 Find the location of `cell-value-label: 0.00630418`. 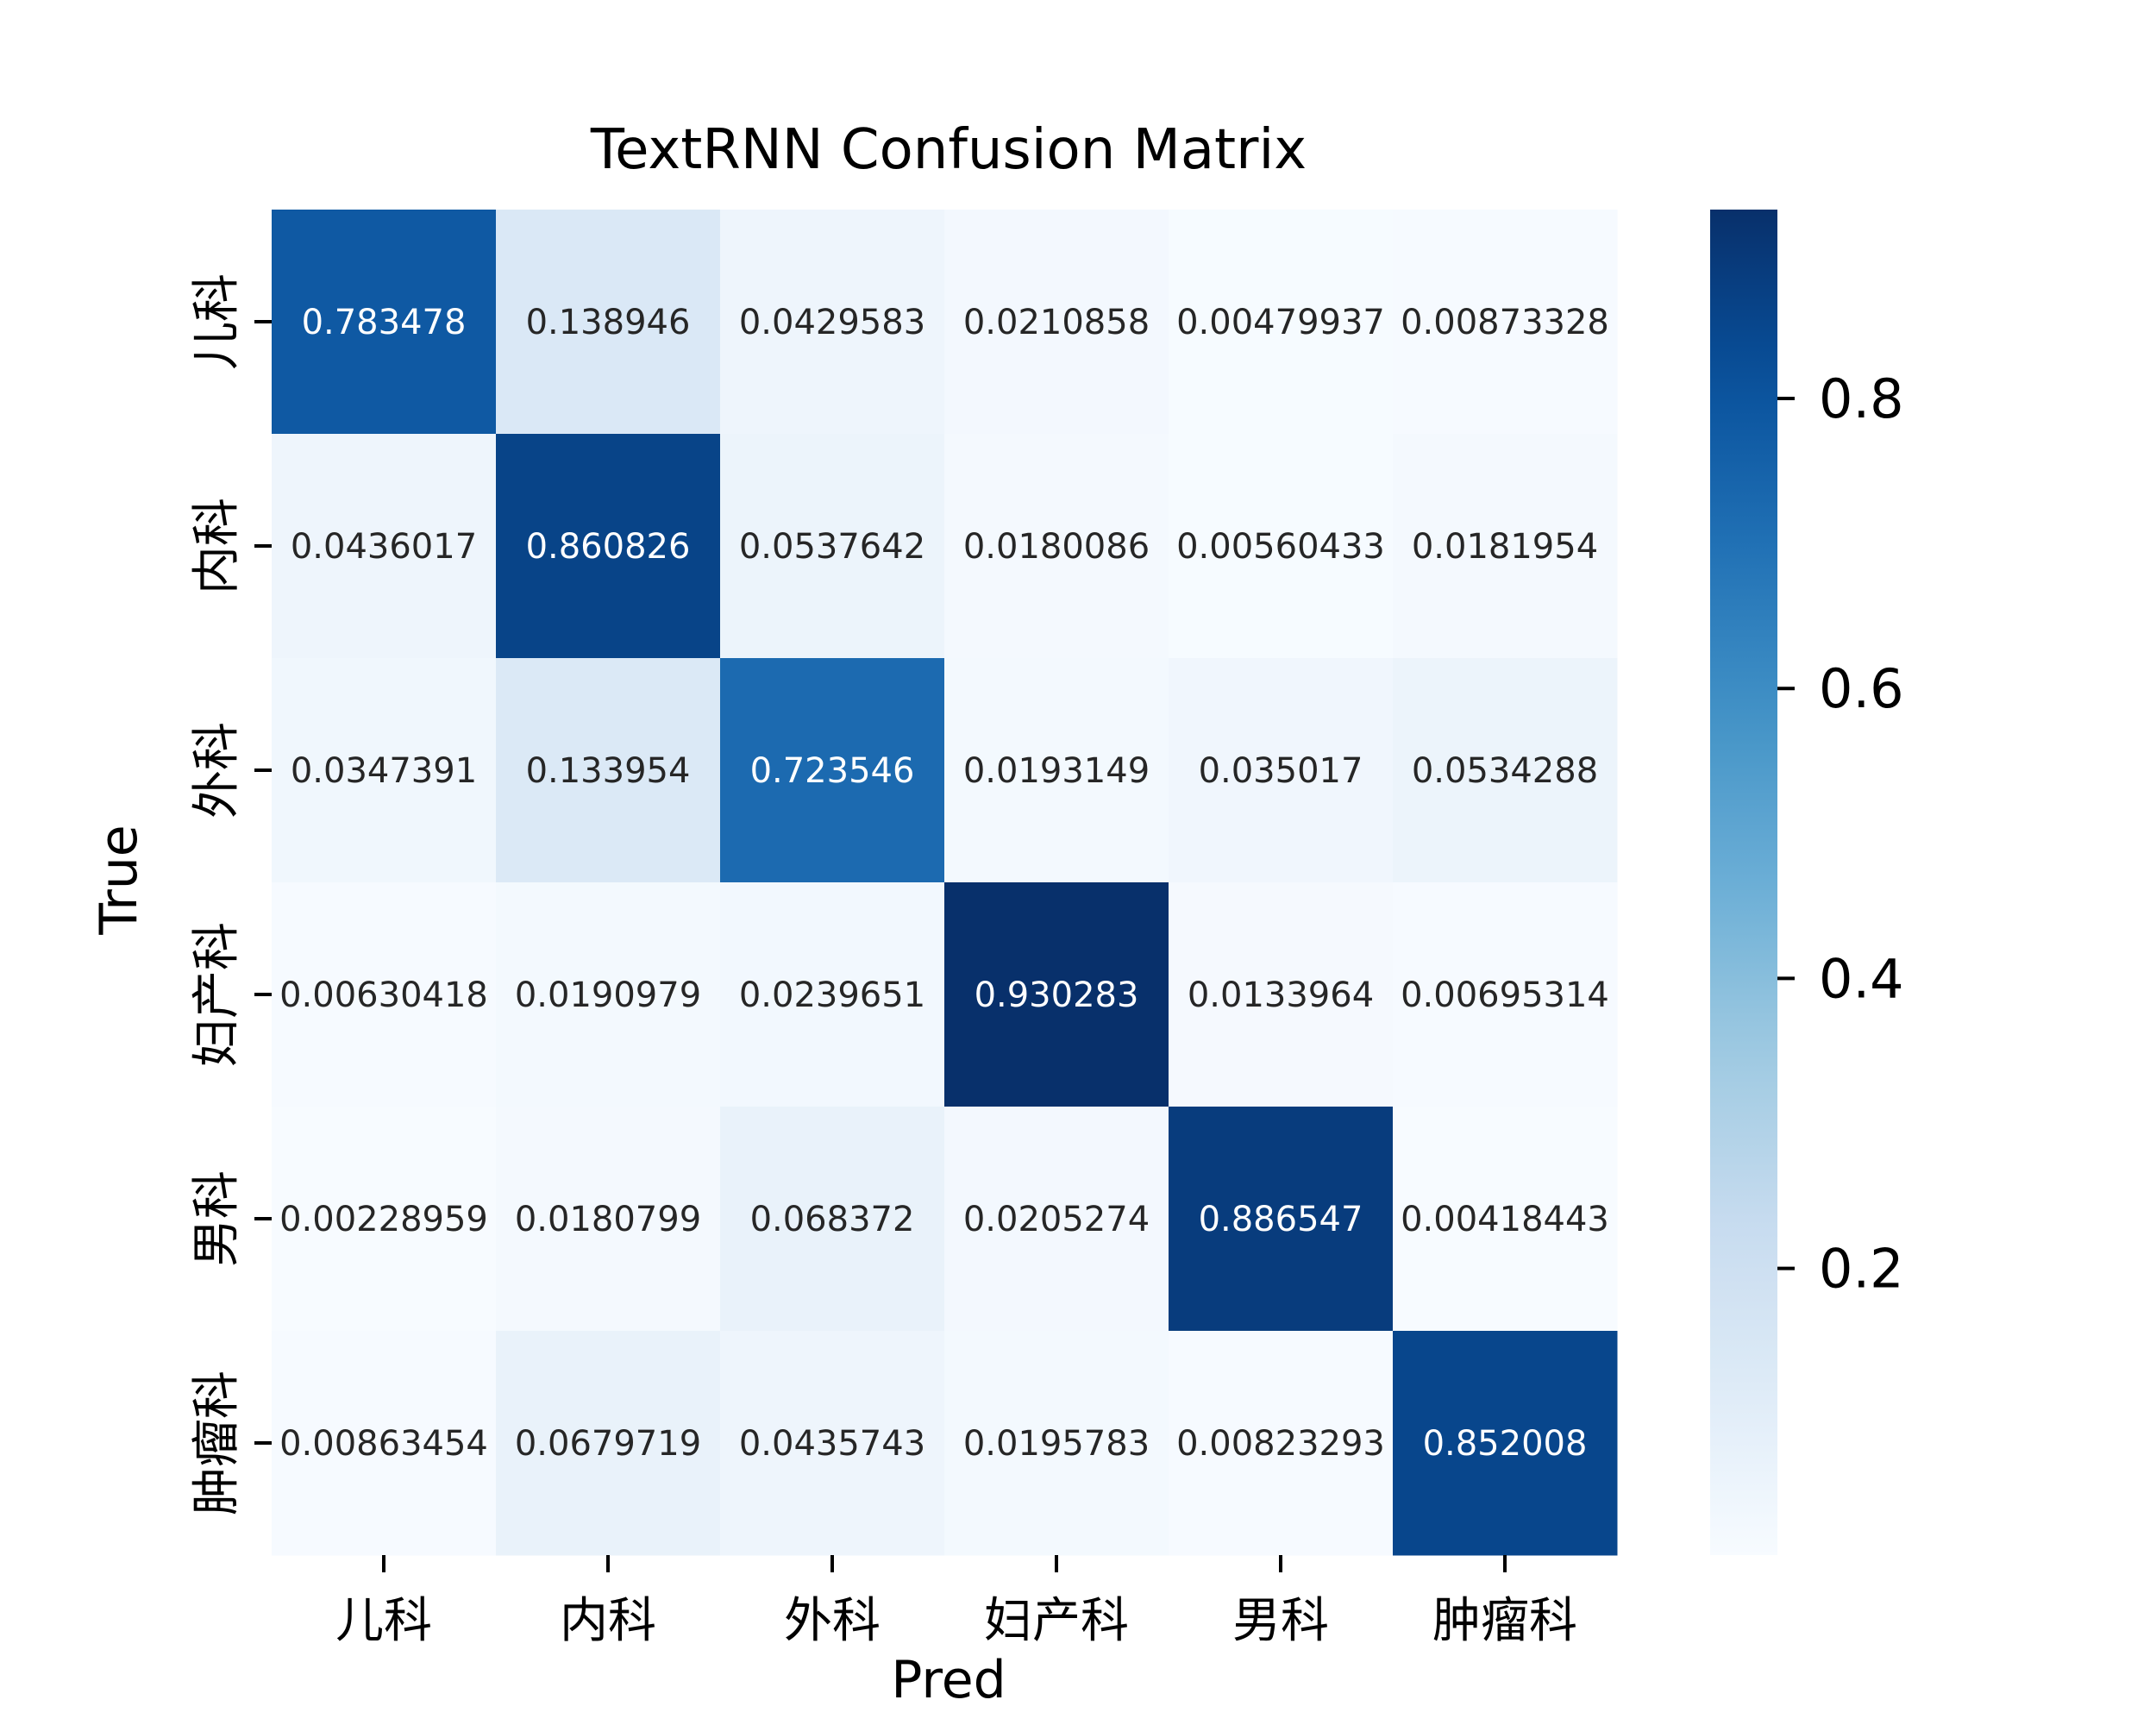

cell-value-label: 0.00630418 is located at coordinates (383, 995).